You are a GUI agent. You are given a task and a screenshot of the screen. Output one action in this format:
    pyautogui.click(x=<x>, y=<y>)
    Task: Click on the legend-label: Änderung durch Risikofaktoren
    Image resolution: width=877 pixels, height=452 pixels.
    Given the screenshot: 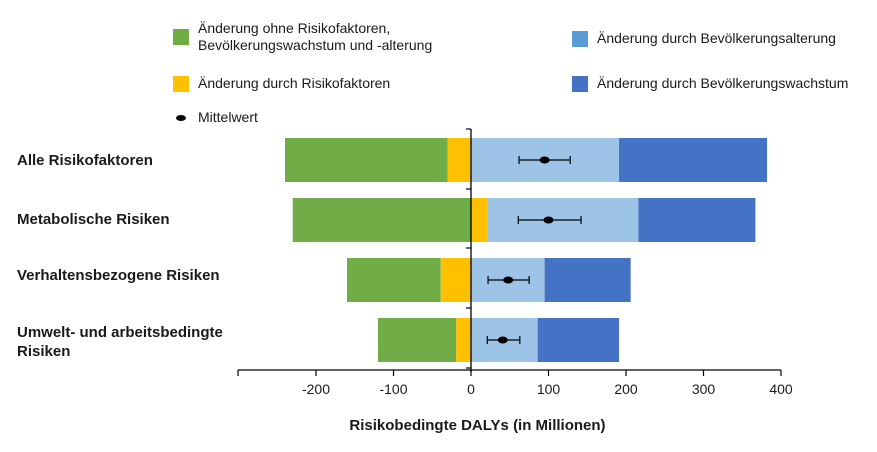 What is the action you would take?
    pyautogui.click(x=294, y=83)
    